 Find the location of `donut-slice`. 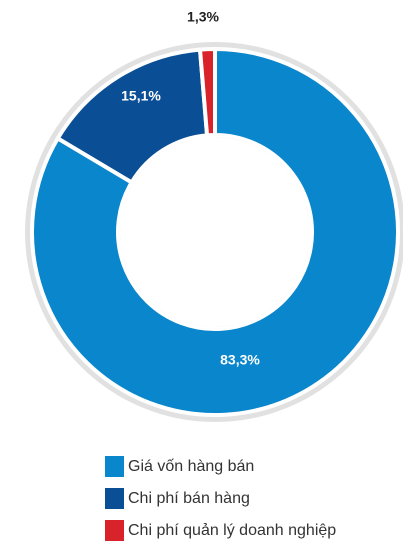

donut-slice is located at coordinates (207, 92).